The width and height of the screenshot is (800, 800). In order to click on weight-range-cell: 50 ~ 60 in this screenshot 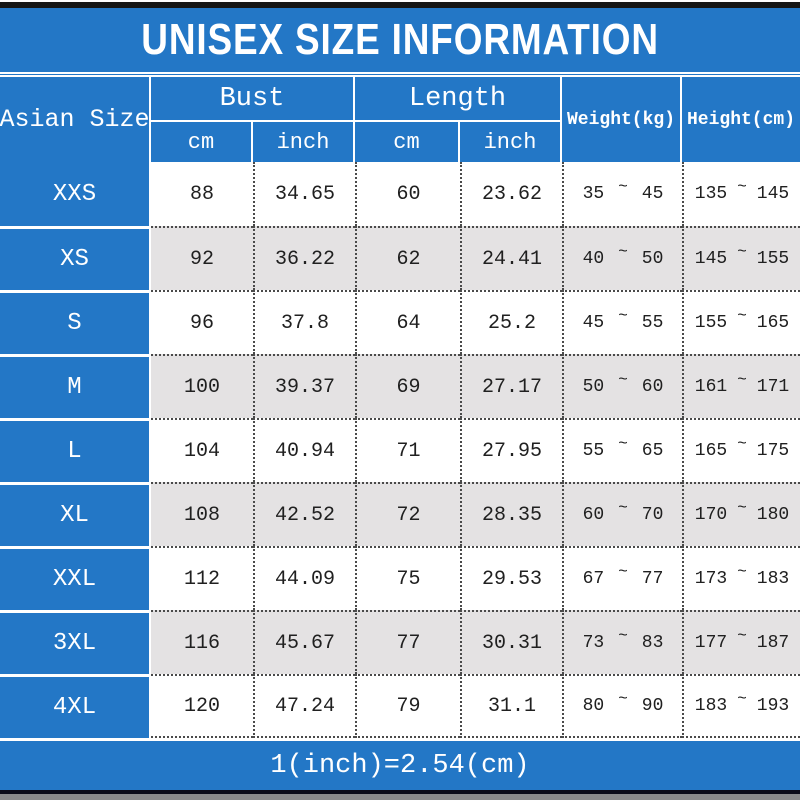, I will do `click(622, 386)`.